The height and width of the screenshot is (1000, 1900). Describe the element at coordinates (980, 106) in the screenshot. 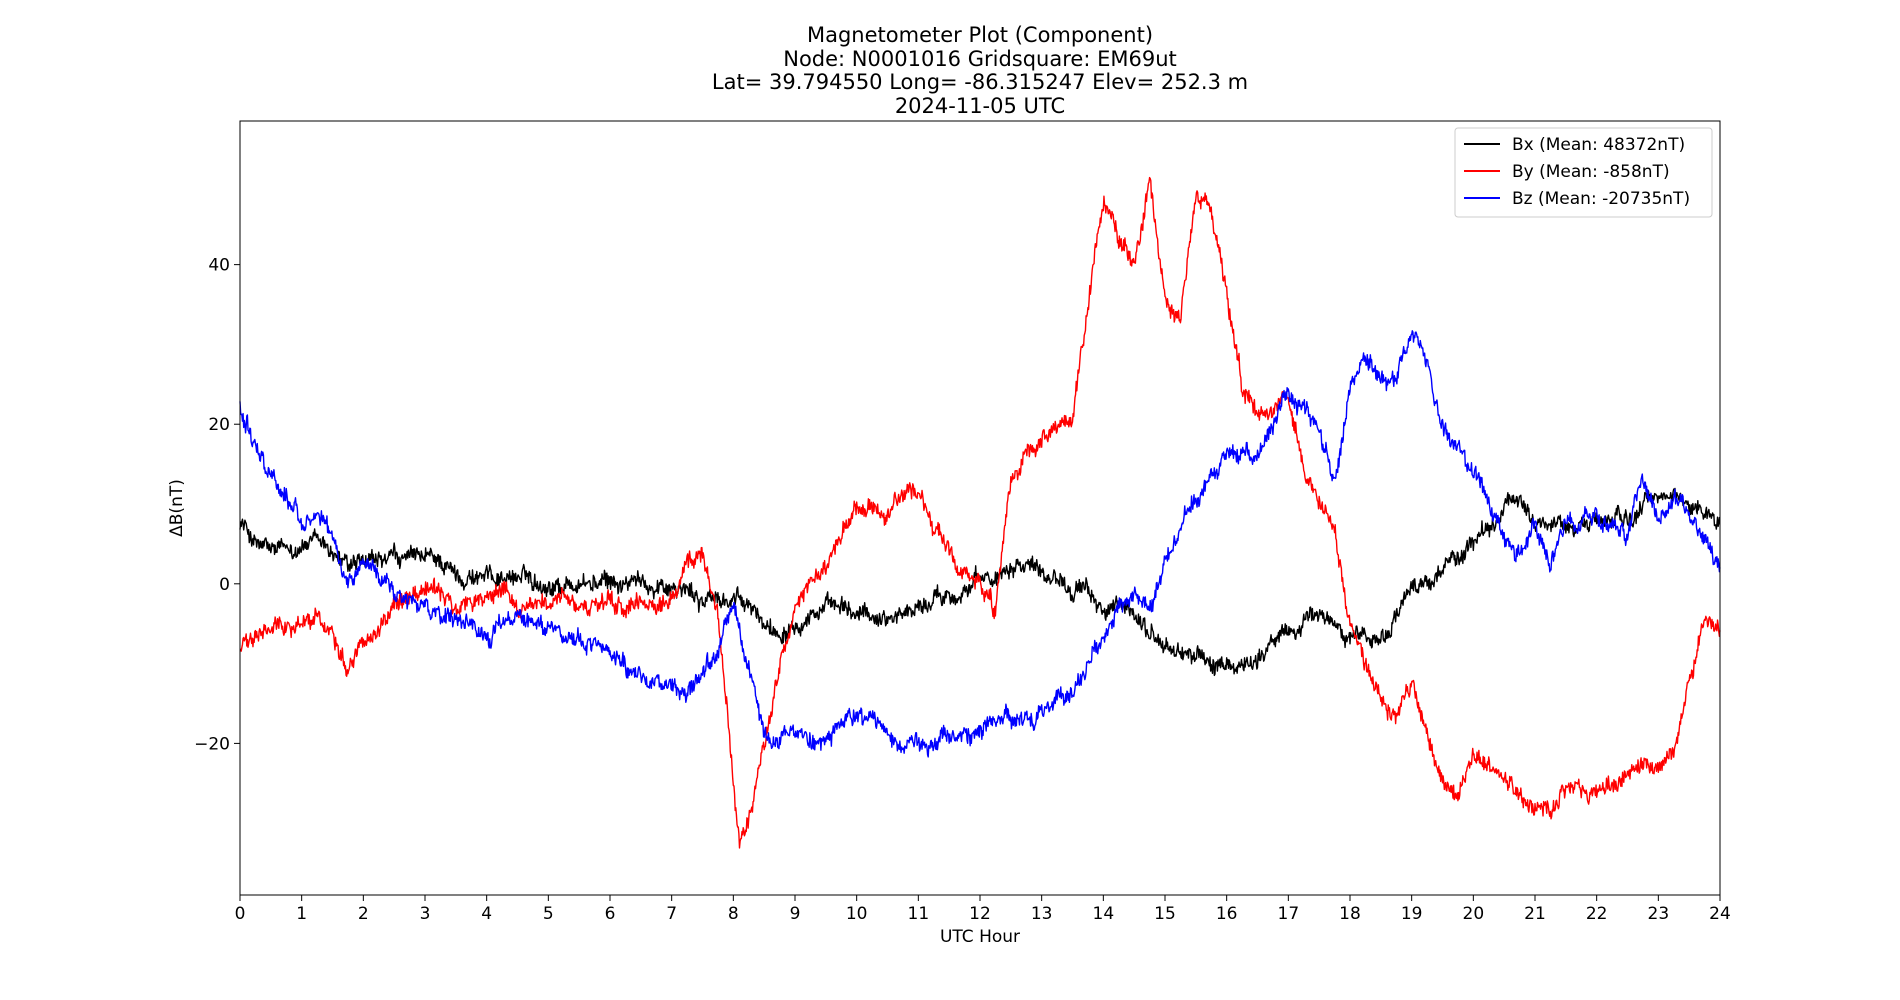

I see `title-line-4: 2024-11-05 UTC` at that location.